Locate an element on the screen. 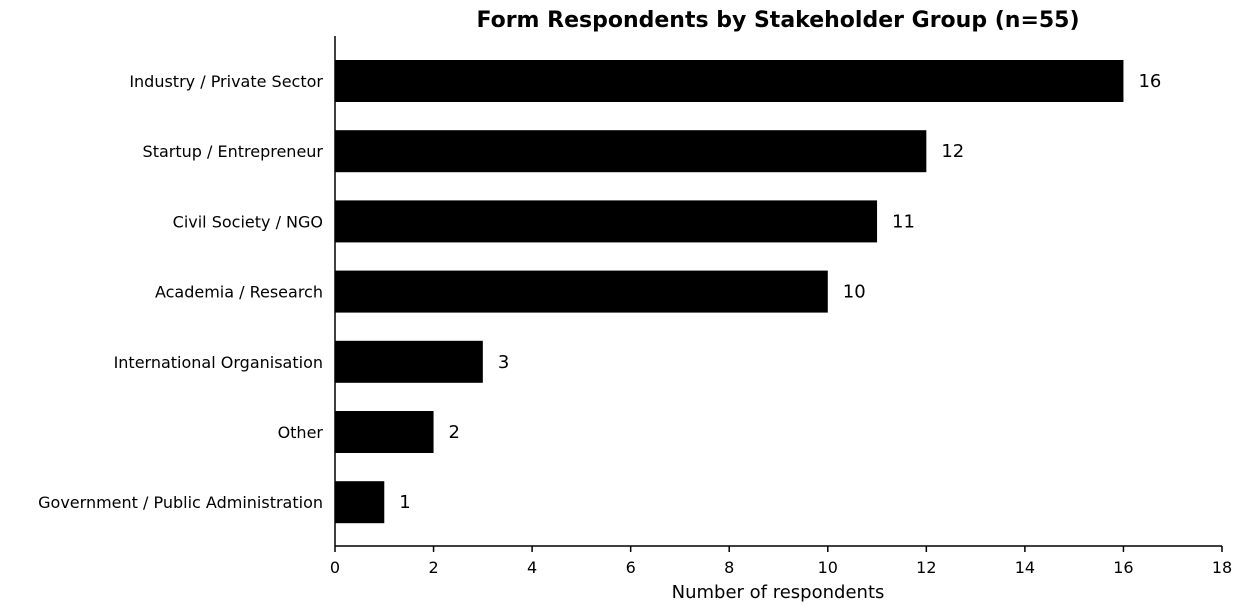 The width and height of the screenshot is (1243, 605). x-tick-label: 16 is located at coordinates (1123, 567).